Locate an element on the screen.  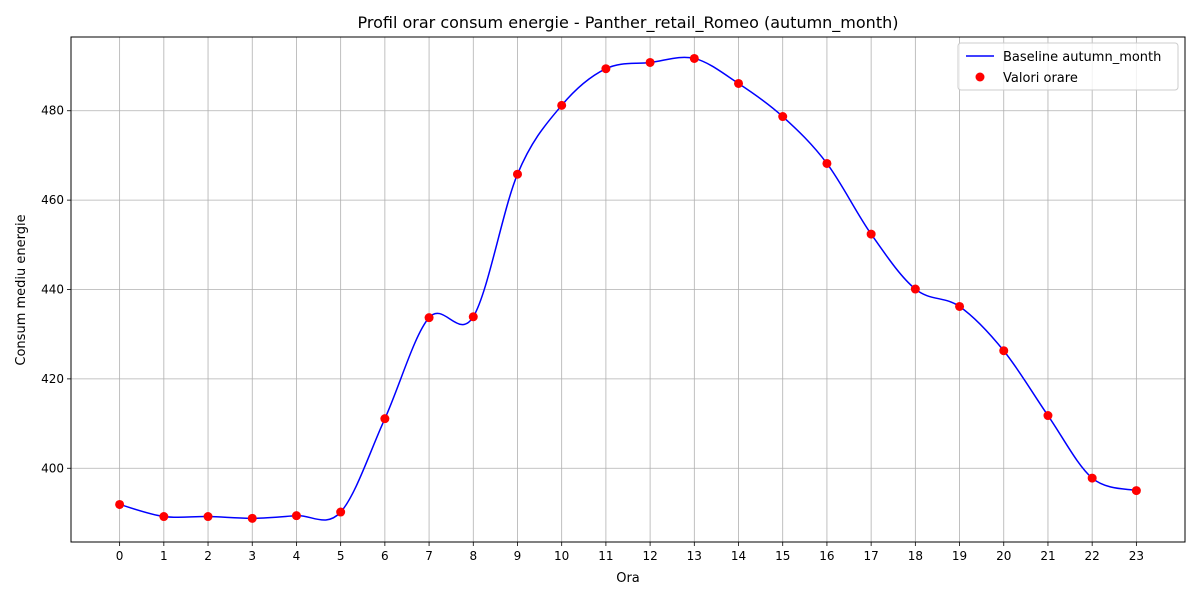
x-tick-label: 11 is located at coordinates (605, 556).